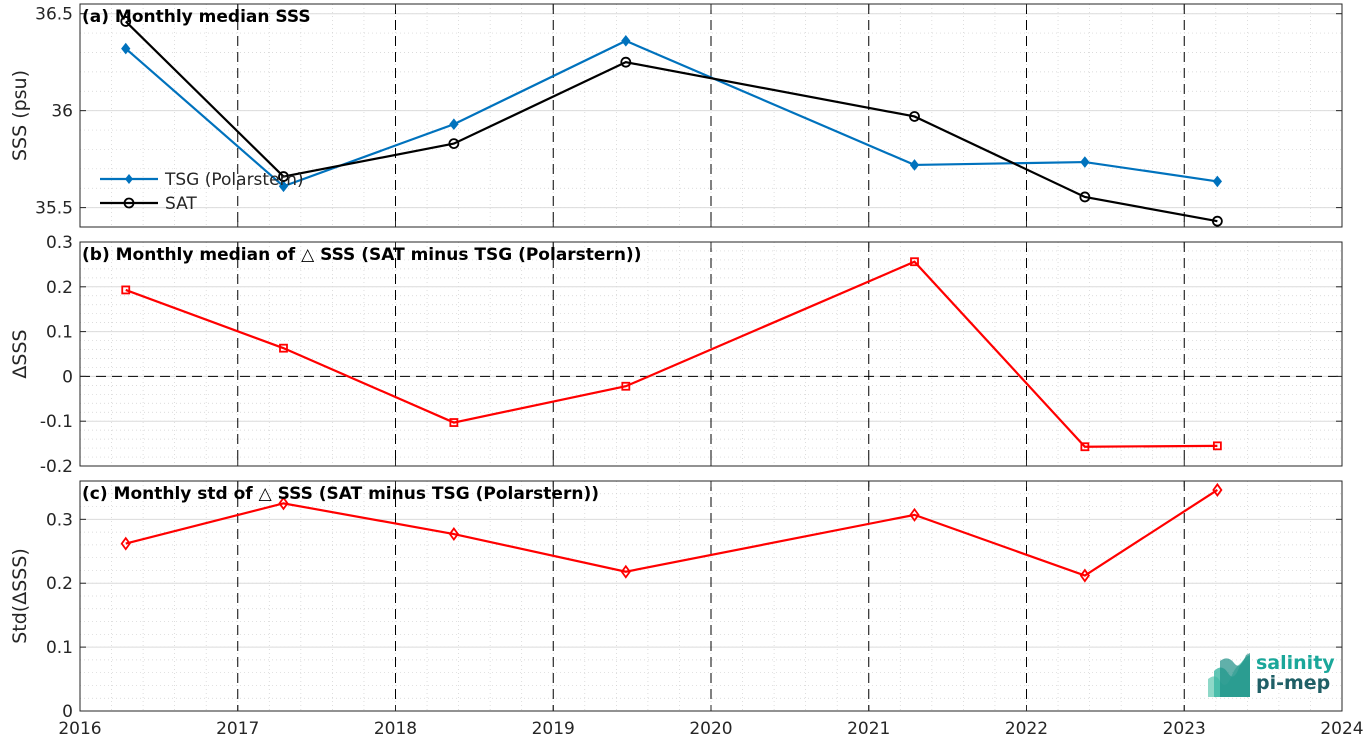 The height and width of the screenshot is (738, 1368). What do you see at coordinates (1229, 675) in the screenshot?
I see `logo-wave-icon` at bounding box center [1229, 675].